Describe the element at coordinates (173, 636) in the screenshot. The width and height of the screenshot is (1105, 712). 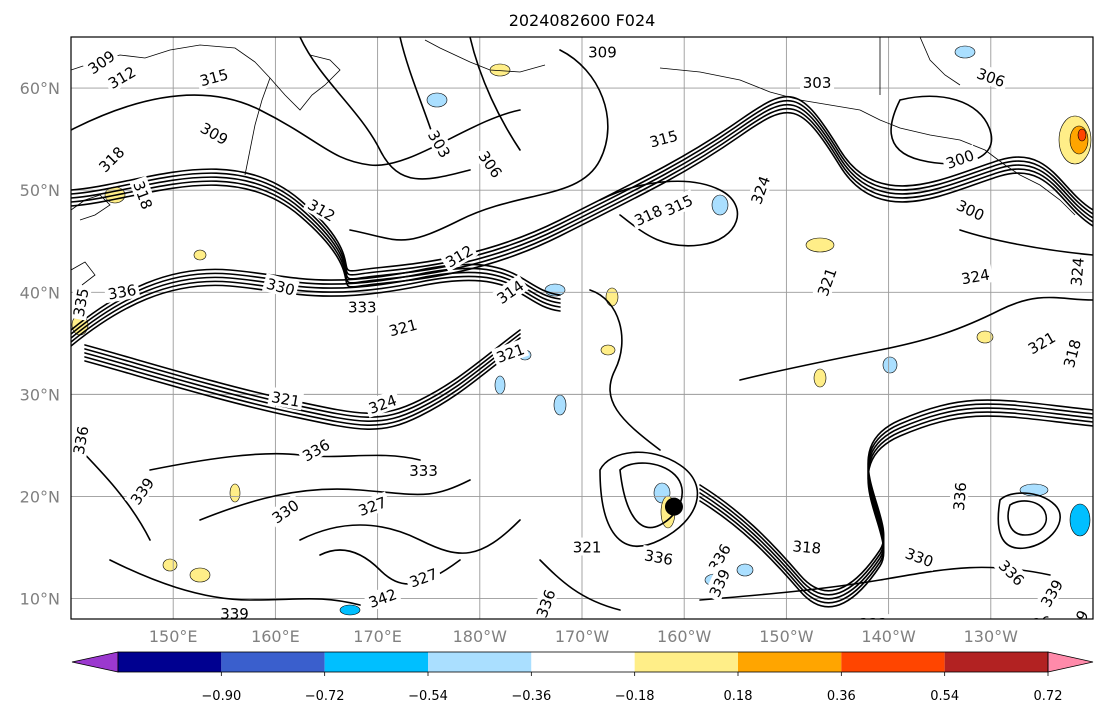
I see `lon-tick-label: 150°E` at that location.